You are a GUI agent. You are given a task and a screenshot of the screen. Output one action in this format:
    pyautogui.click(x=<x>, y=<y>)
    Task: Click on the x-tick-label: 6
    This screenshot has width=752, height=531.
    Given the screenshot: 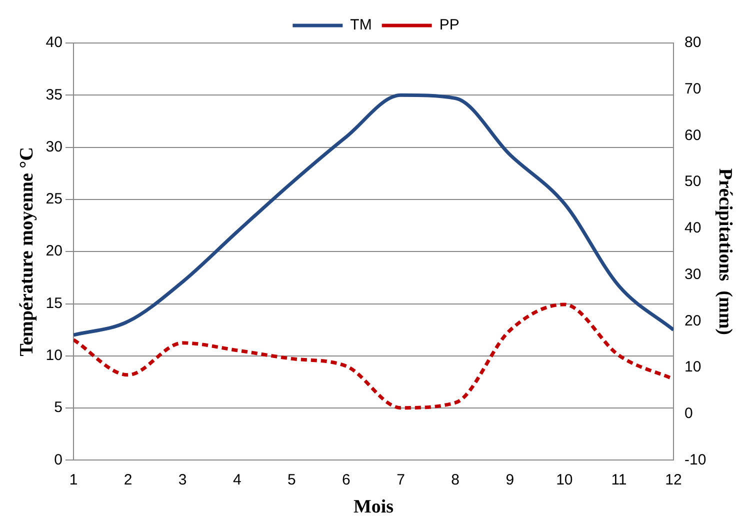 What is the action you would take?
    pyautogui.click(x=346, y=479)
    